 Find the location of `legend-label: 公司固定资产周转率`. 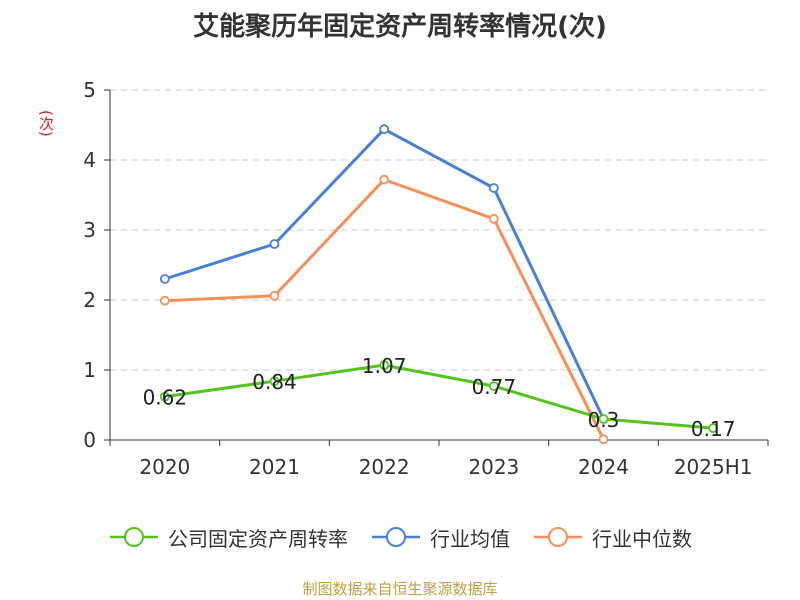

legend-label: 公司固定资产周转率 is located at coordinates (258, 538).